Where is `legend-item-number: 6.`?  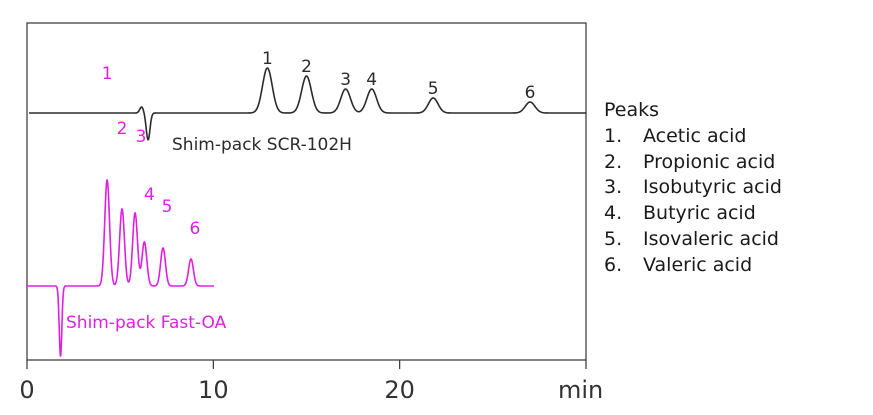 legend-item-number: 6. is located at coordinates (613, 264).